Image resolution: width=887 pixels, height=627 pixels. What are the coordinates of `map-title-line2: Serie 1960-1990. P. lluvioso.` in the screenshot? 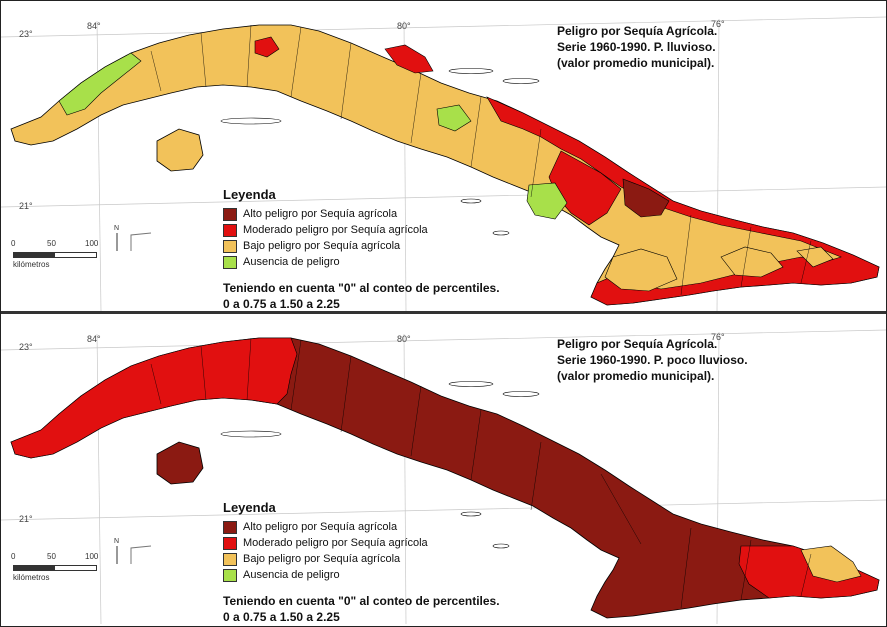 It's located at (636, 47).